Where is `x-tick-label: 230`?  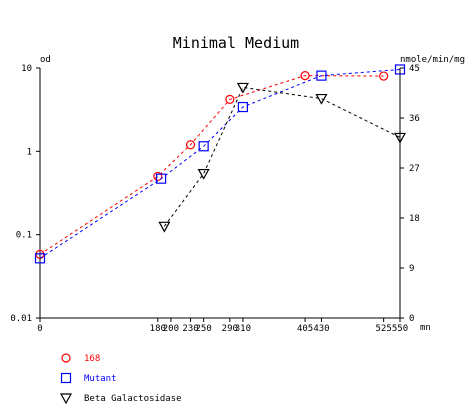
x-tick-label: 230 is located at coordinates (190, 329).